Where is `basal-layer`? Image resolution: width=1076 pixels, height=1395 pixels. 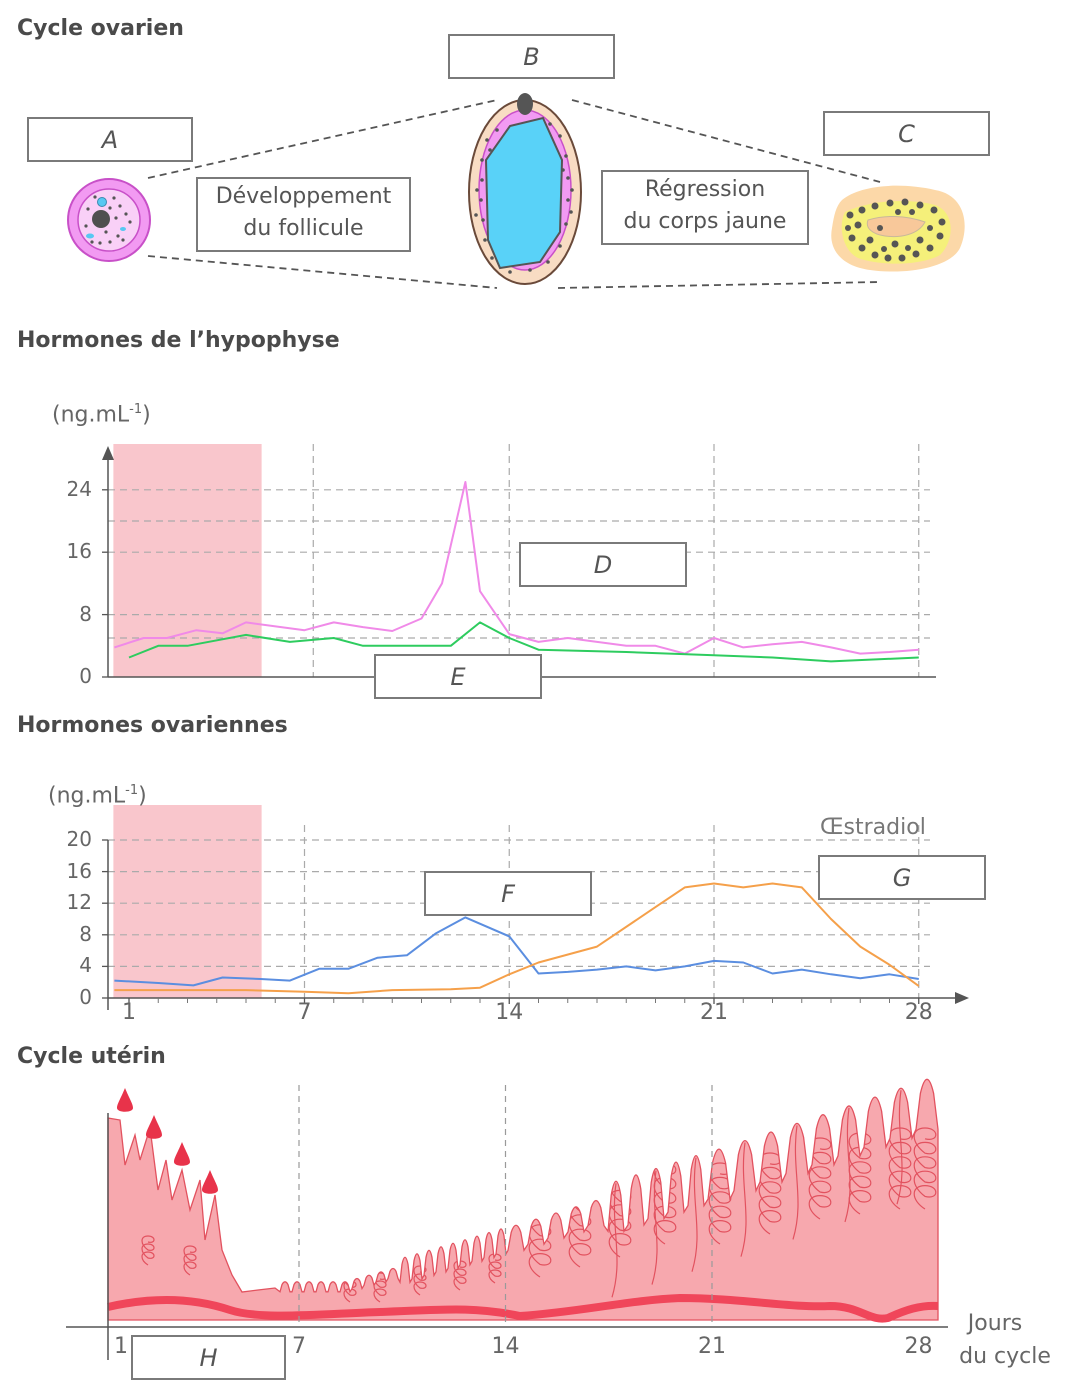 basal-layer is located at coordinates (523, 1308).